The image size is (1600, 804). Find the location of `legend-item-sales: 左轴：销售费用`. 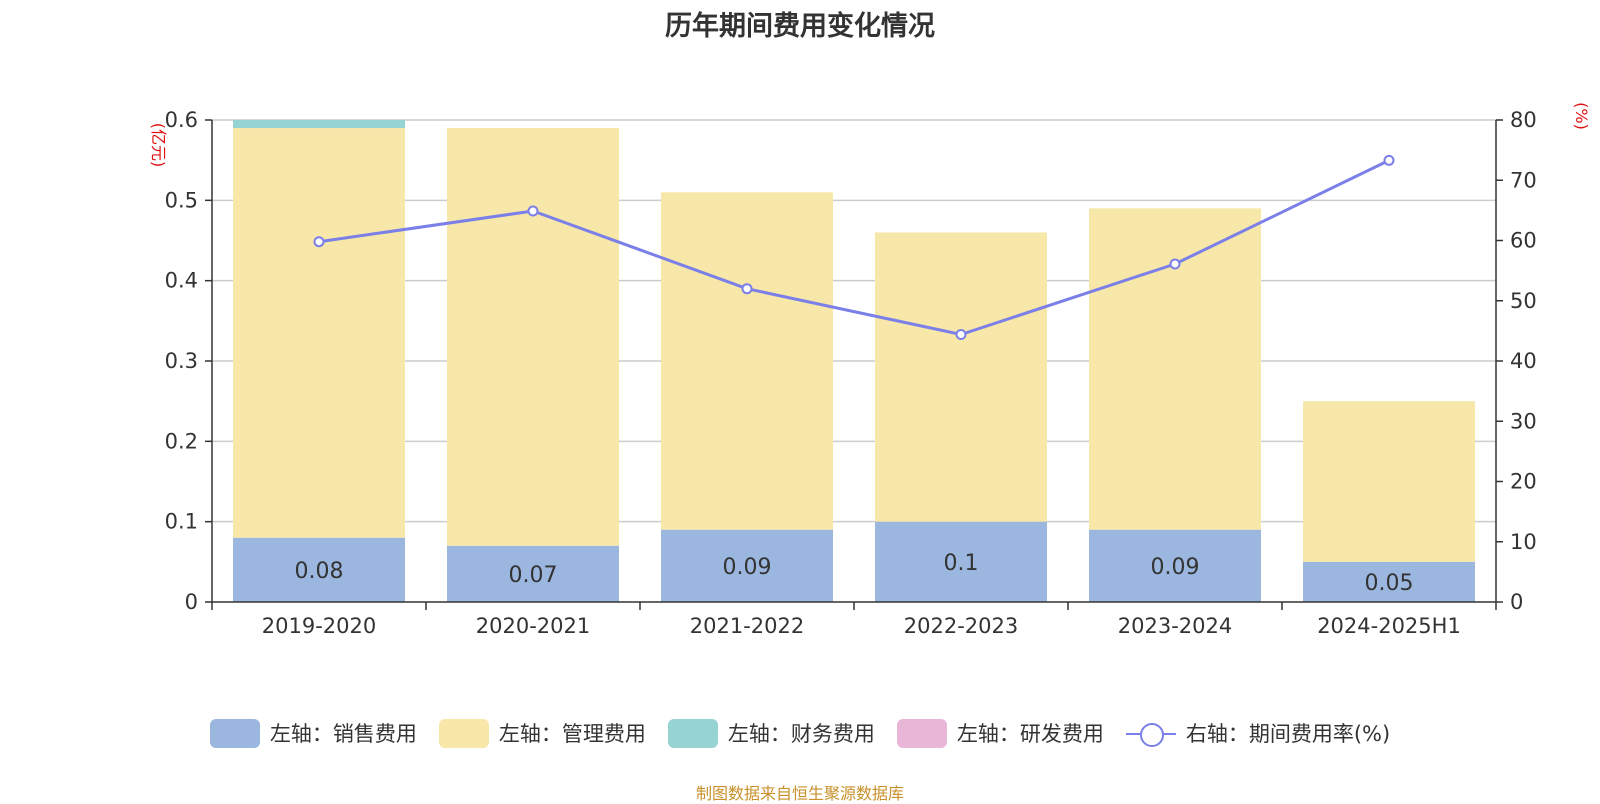

legend-item-sales: 左轴：销售费用 is located at coordinates (313, 733).